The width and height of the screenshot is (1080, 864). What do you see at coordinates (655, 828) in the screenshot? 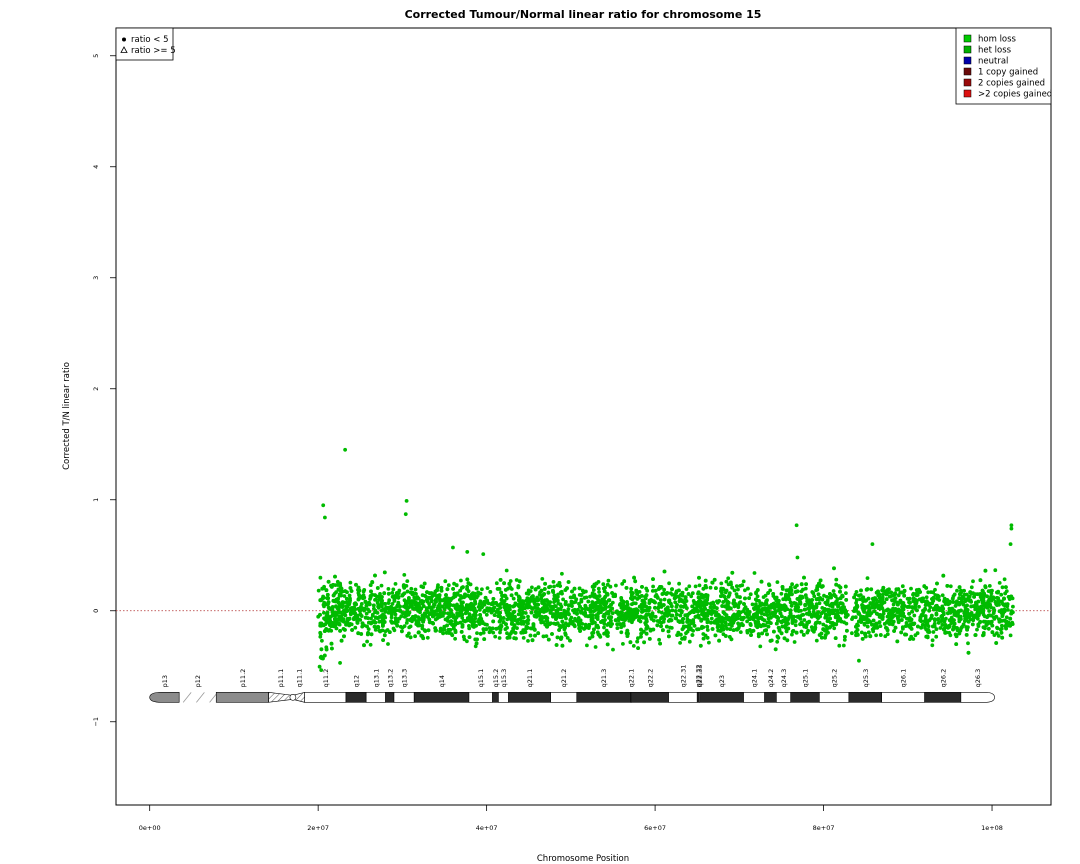
I see `x-tick-label: 6e+07` at bounding box center [655, 828].